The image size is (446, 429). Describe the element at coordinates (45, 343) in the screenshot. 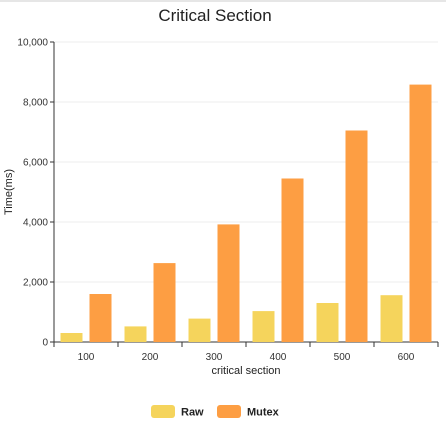

I see `y-tick-label: 0` at that location.